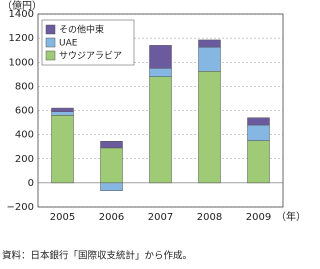 The image size is (320, 269). I want to click on x-unit-label: （年）, so click(291, 216).